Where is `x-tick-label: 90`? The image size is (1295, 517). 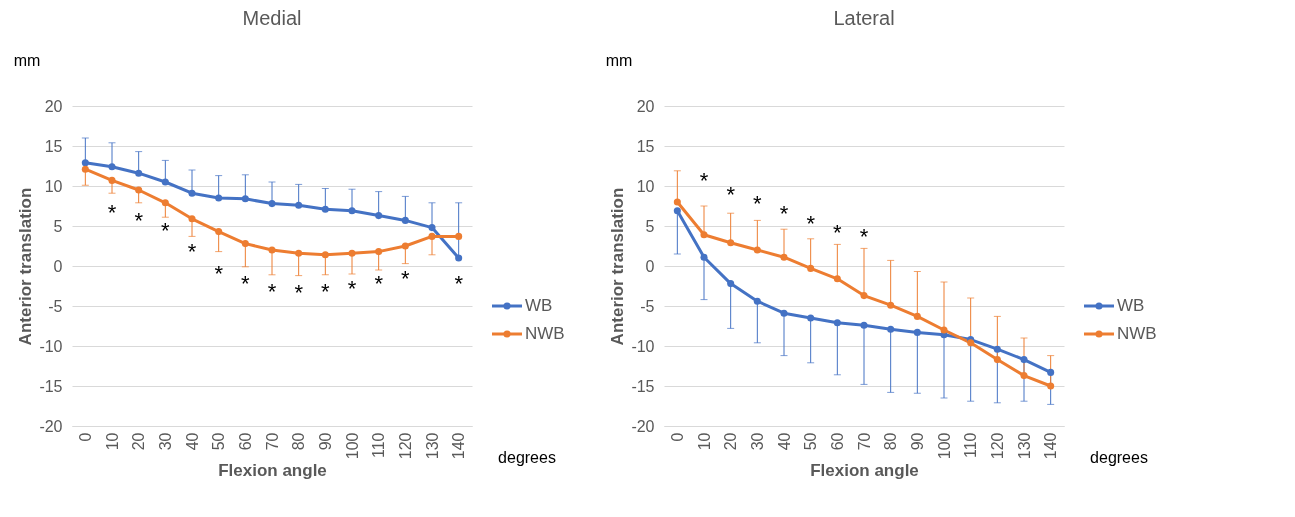 x-tick-label: 90 is located at coordinates (917, 441).